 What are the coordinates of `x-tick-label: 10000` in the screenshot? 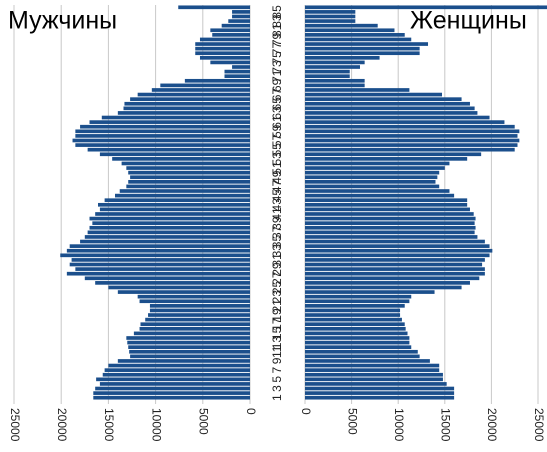 It's located at (399, 425).